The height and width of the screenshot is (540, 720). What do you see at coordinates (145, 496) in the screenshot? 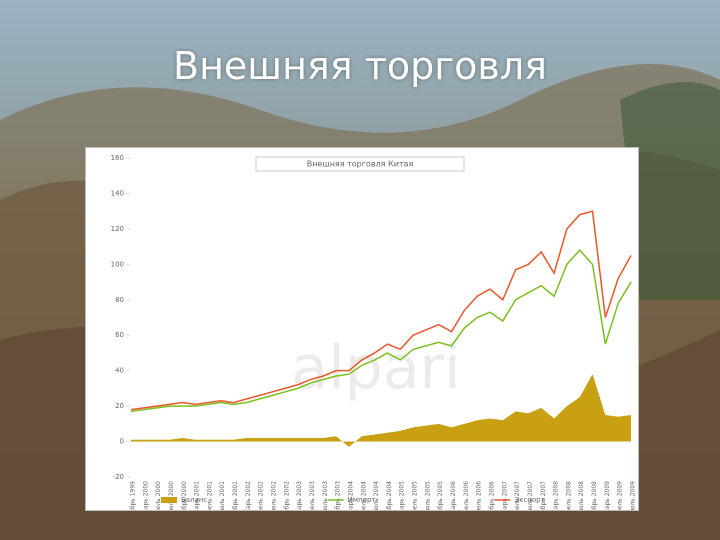
I see `x-tick-label: Январь 2000` at bounding box center [145, 496].